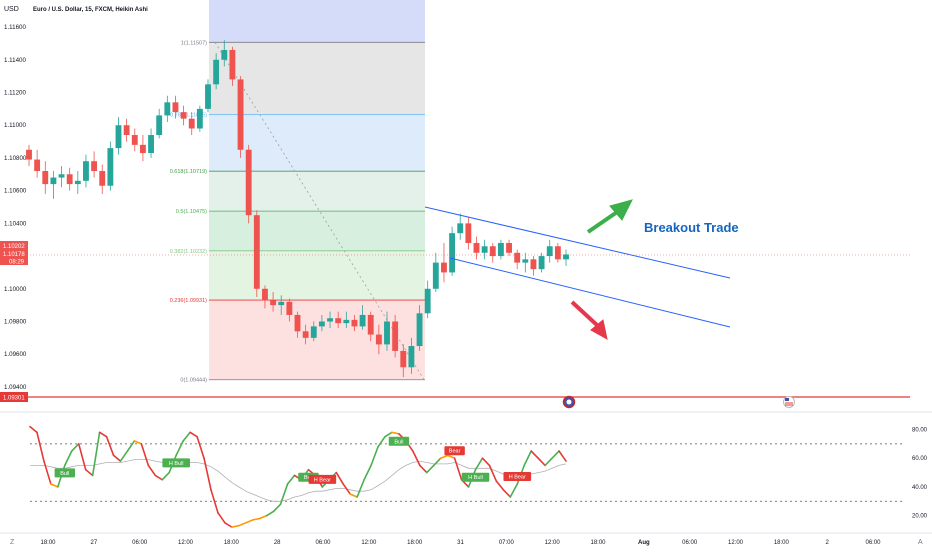 The width and height of the screenshot is (932, 555). I want to click on breakdown-down-arrow, so click(589, 320).